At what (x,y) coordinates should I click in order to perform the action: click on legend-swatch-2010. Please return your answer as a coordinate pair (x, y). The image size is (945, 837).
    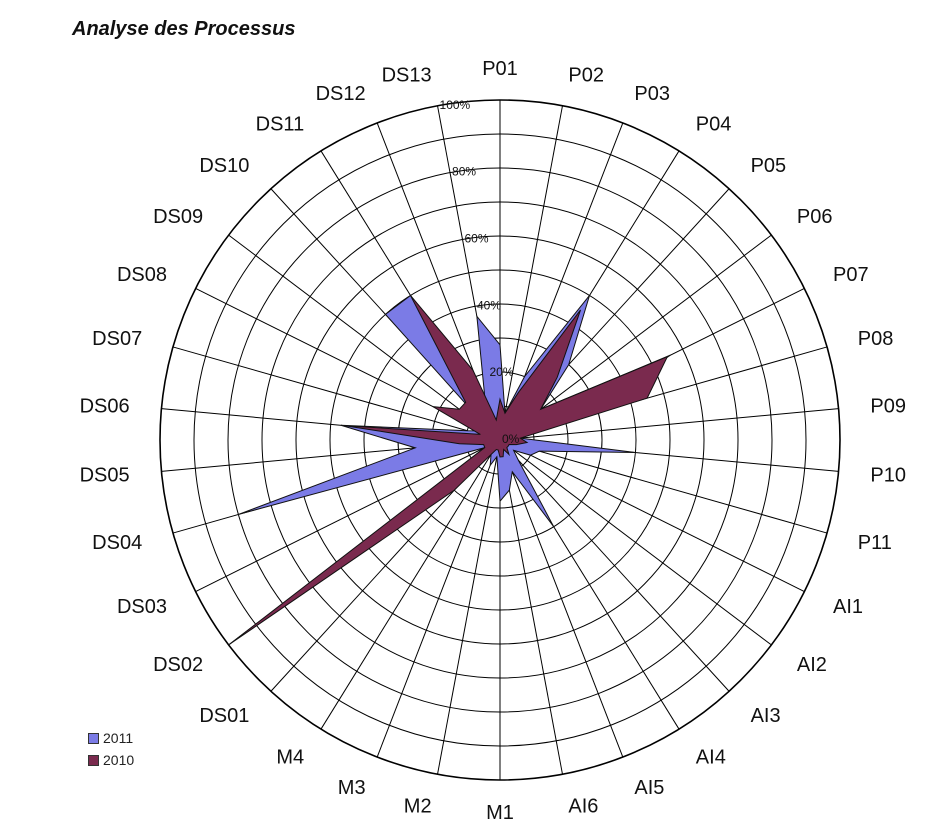
    Looking at the image, I should click on (93, 760).